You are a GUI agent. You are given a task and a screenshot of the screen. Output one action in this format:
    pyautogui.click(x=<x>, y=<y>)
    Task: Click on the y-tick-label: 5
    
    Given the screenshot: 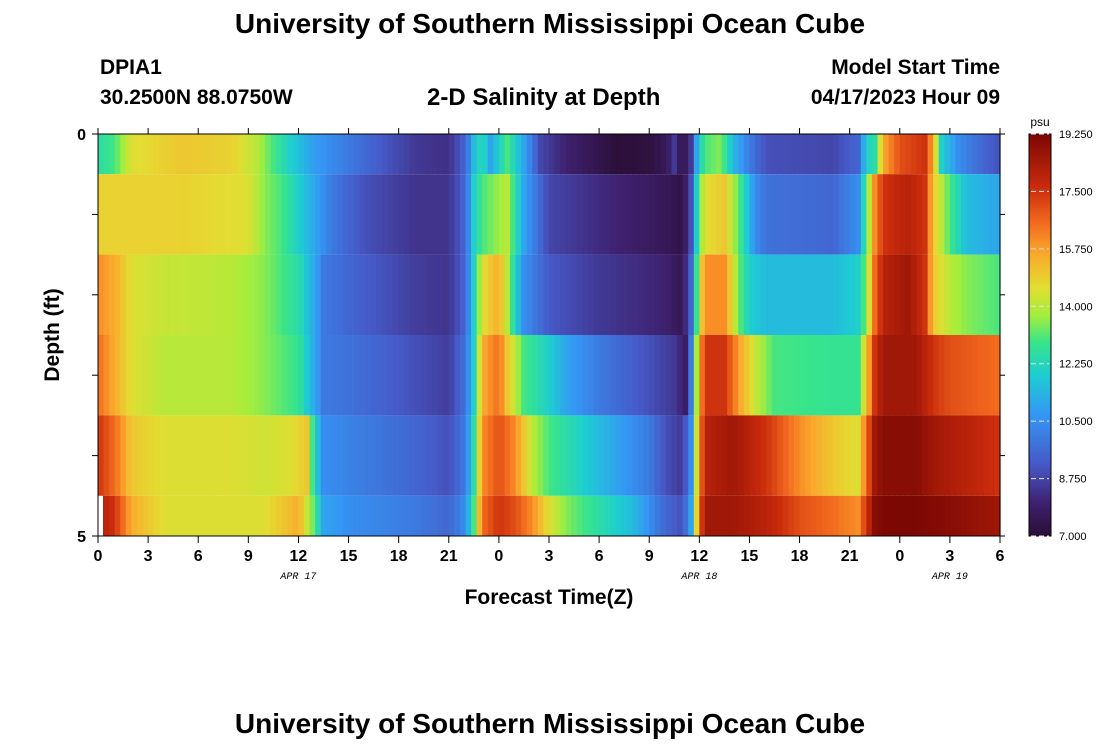 What is the action you would take?
    pyautogui.click(x=81, y=537)
    